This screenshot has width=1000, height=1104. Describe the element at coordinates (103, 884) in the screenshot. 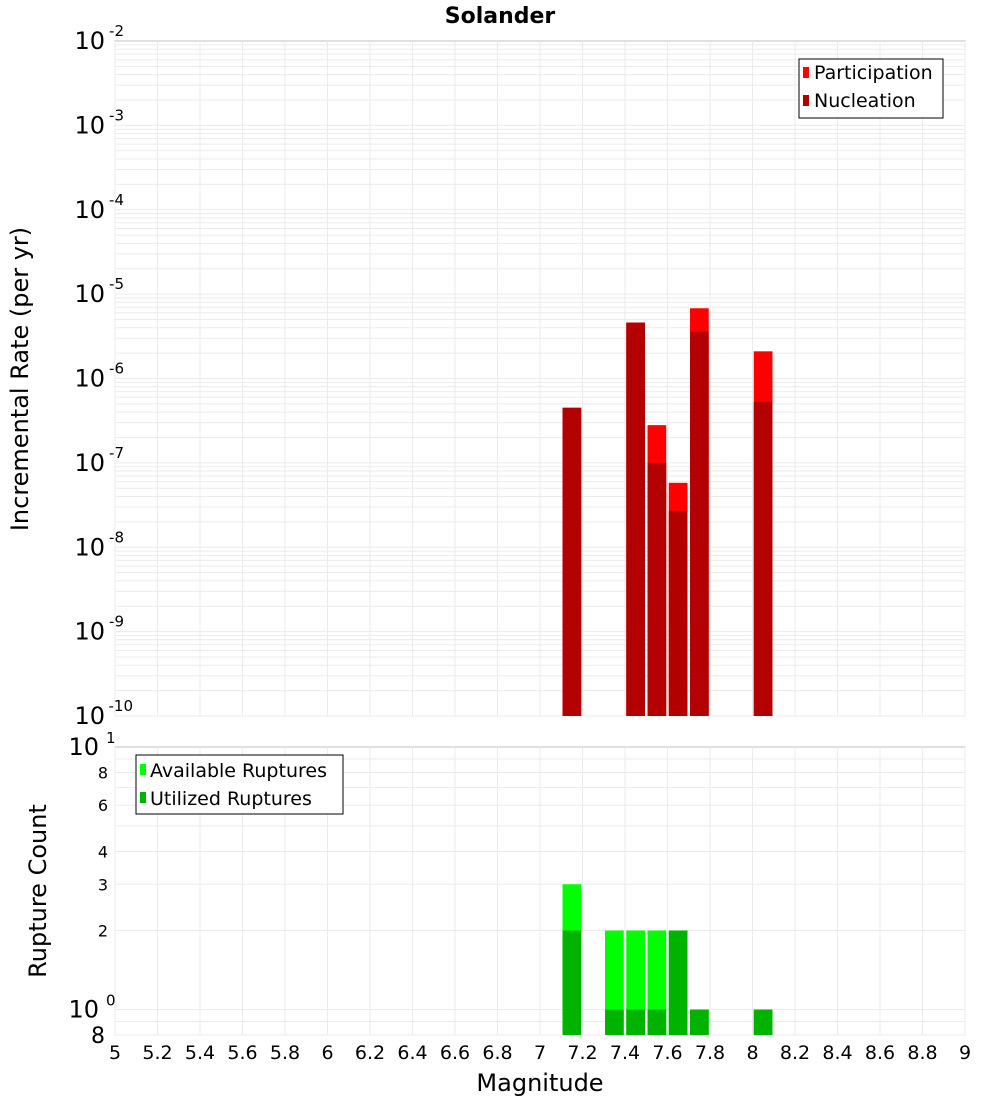

I see `count-y-tick-label: 3` at that location.